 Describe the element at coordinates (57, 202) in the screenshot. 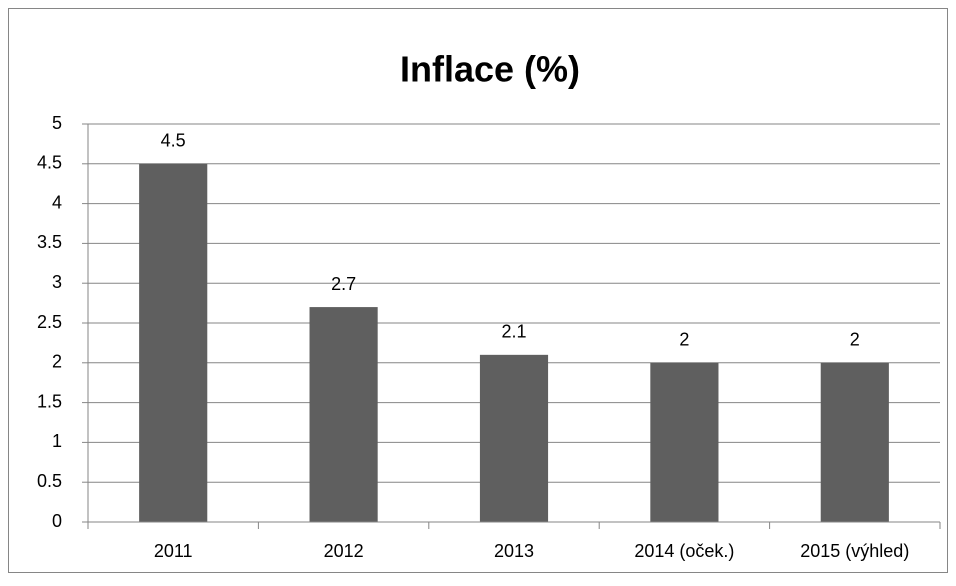

I see `y-tick-label: 4` at that location.